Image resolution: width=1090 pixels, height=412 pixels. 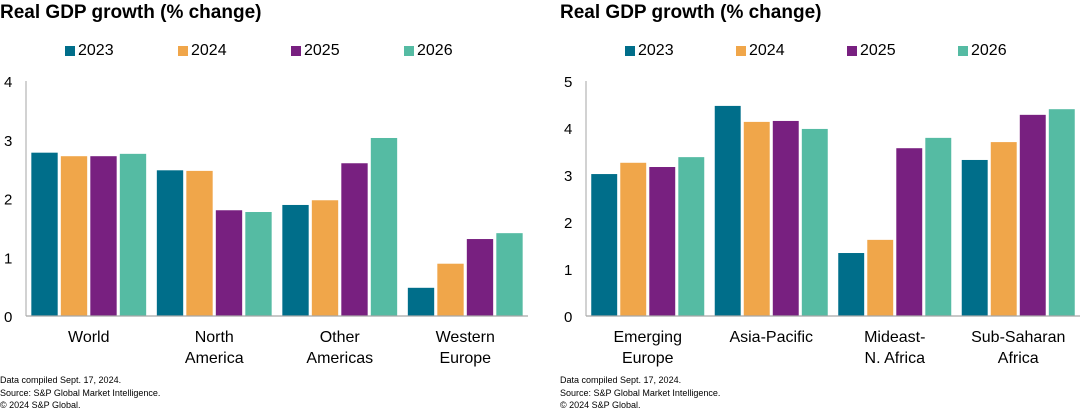 I want to click on x-category-label: Western Europe, so click(x=465, y=348).